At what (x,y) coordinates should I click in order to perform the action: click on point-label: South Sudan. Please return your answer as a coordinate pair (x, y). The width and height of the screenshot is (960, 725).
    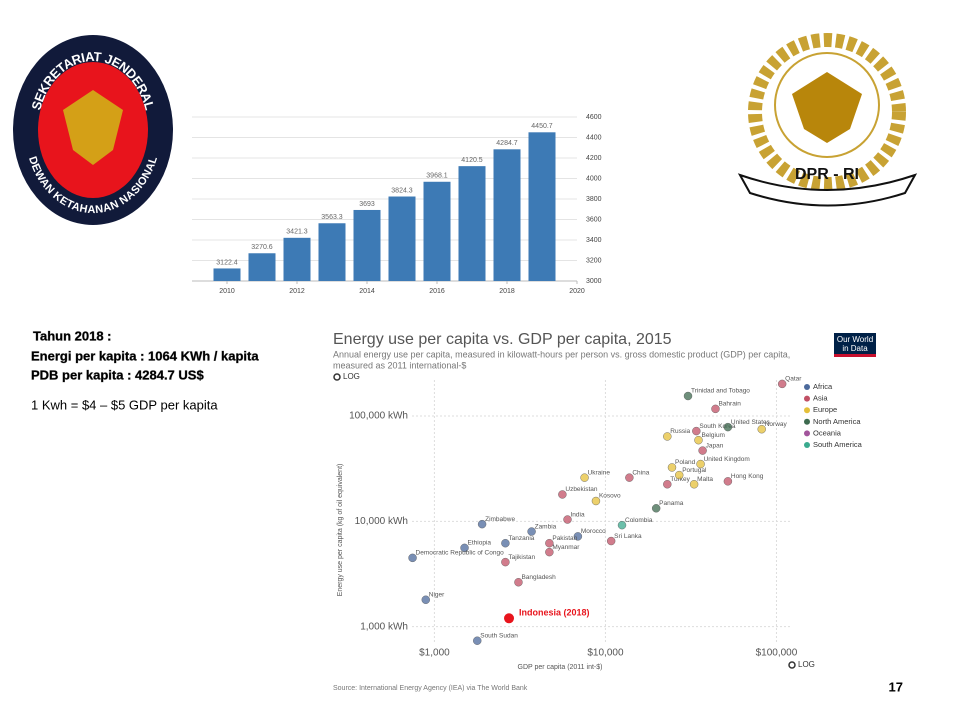
    Looking at the image, I should click on (499, 635).